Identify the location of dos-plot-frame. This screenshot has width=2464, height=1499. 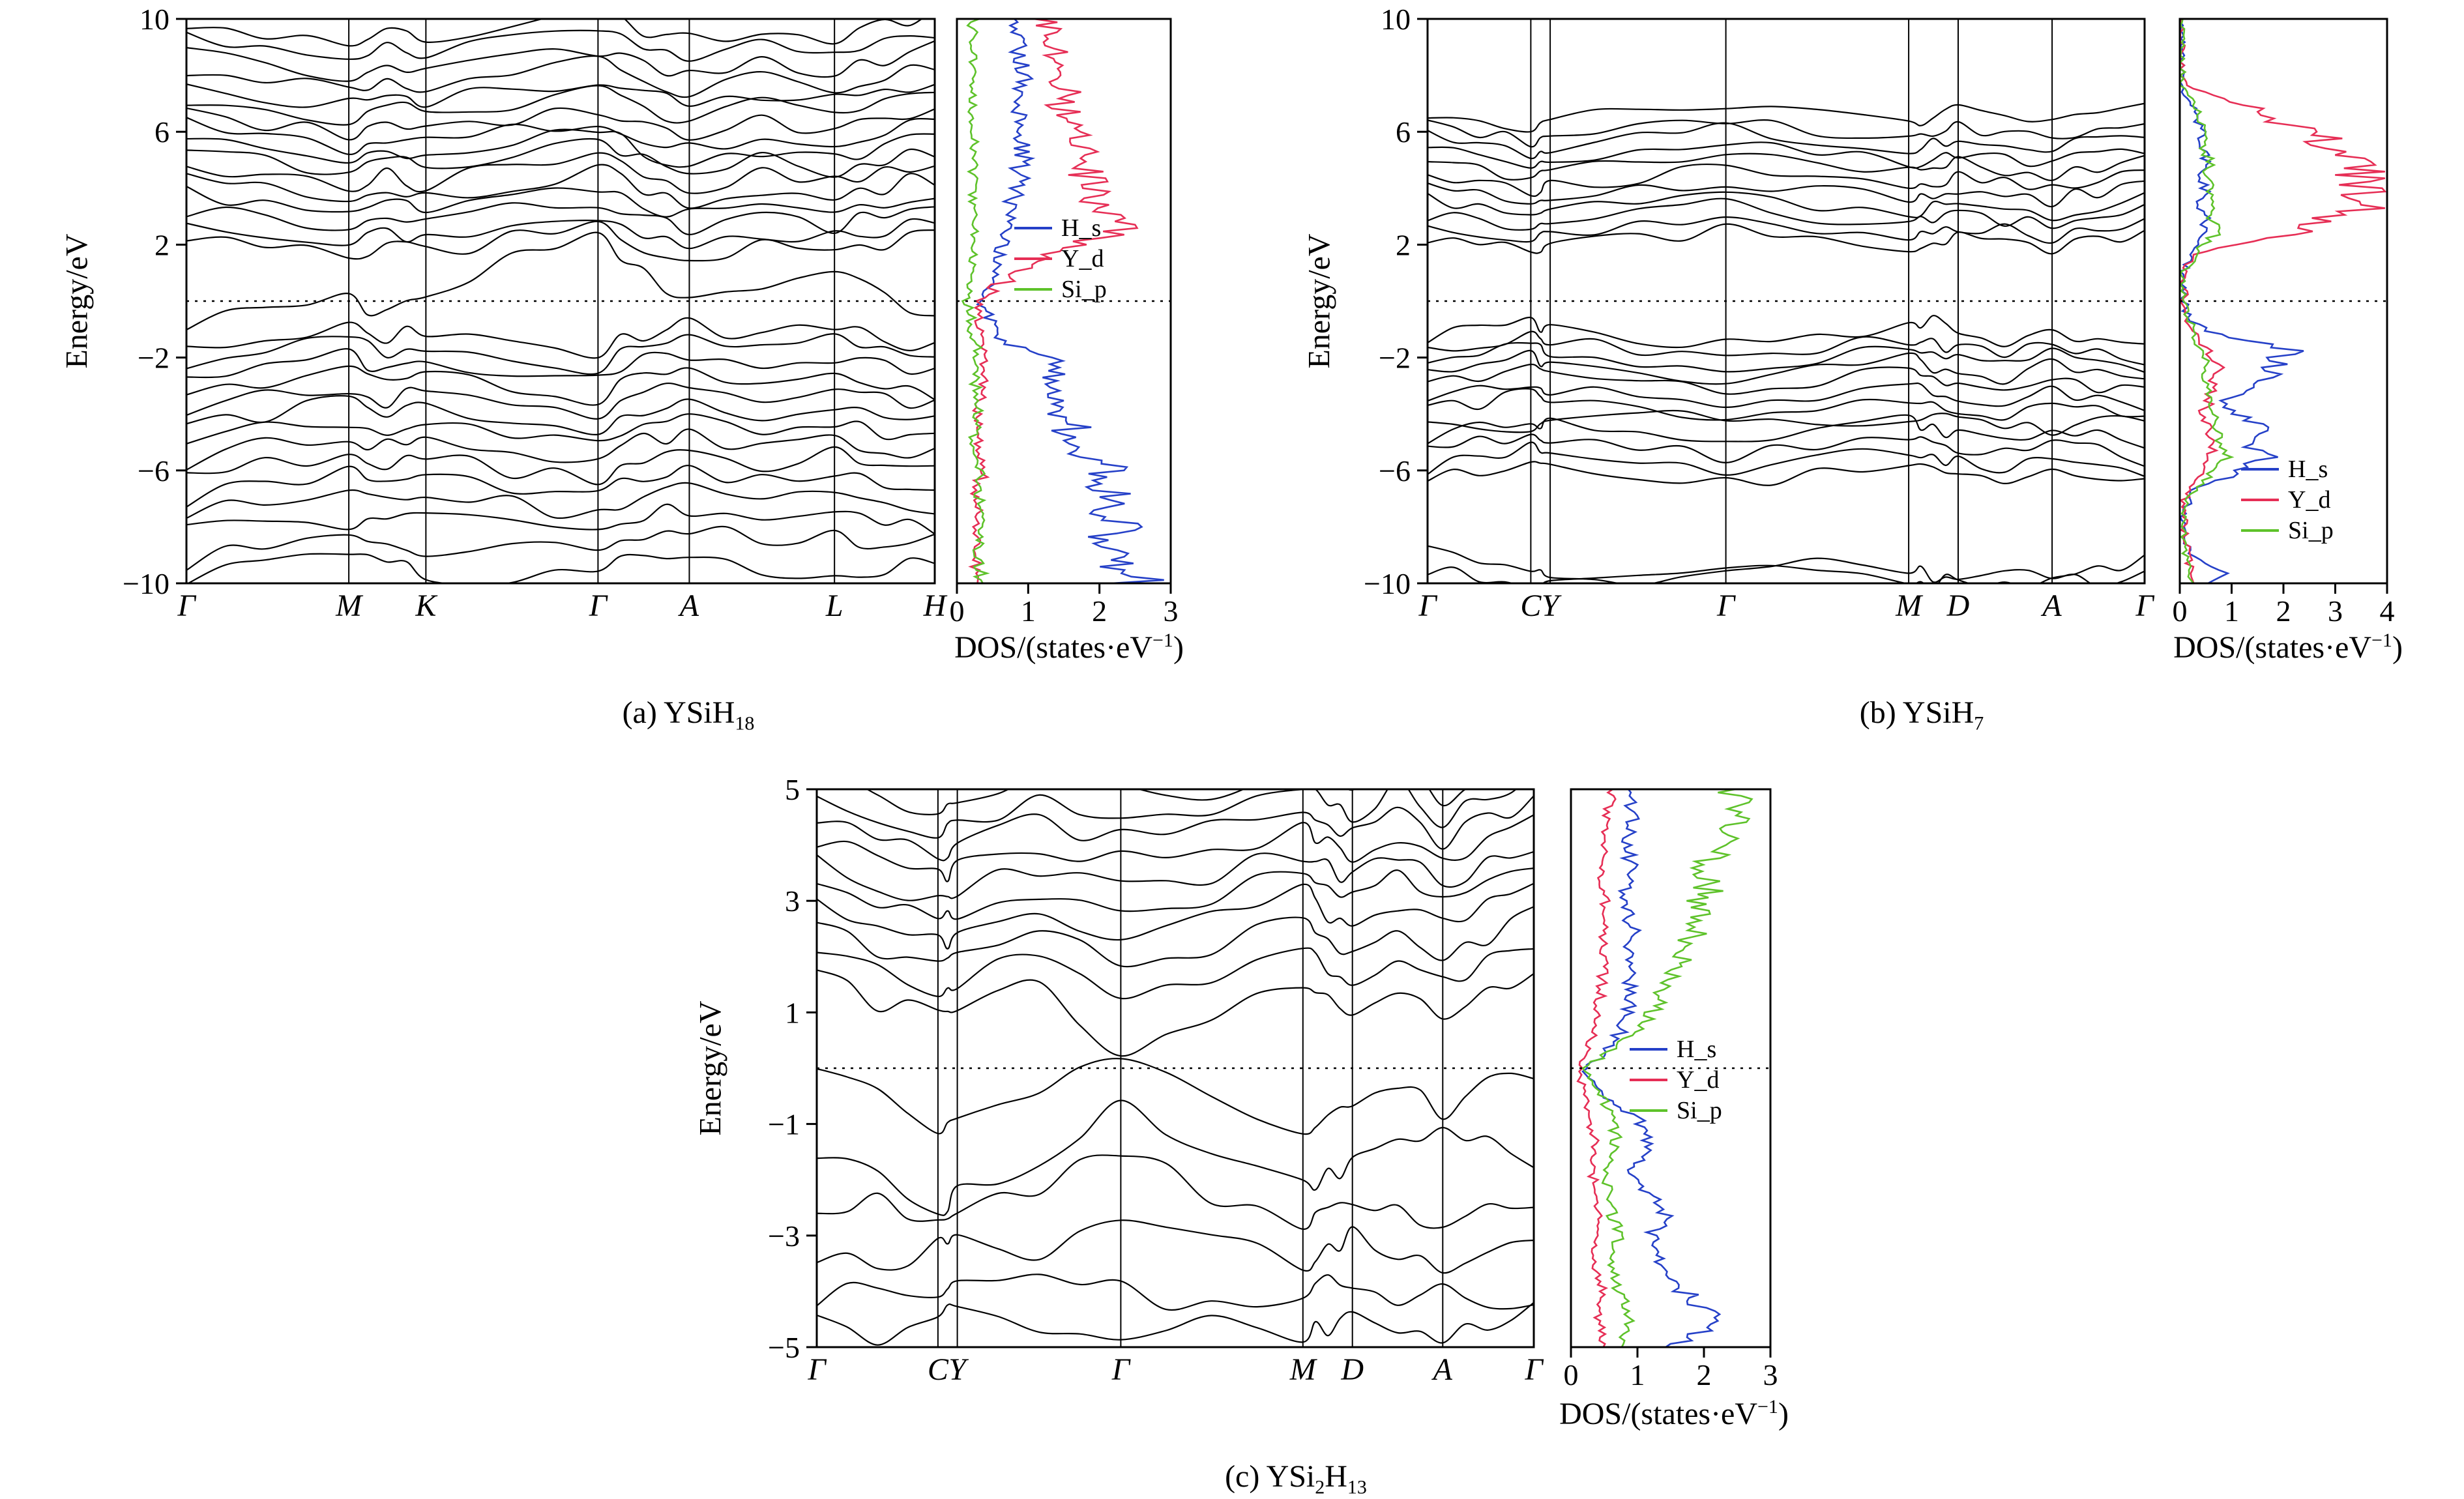
(1671, 1068).